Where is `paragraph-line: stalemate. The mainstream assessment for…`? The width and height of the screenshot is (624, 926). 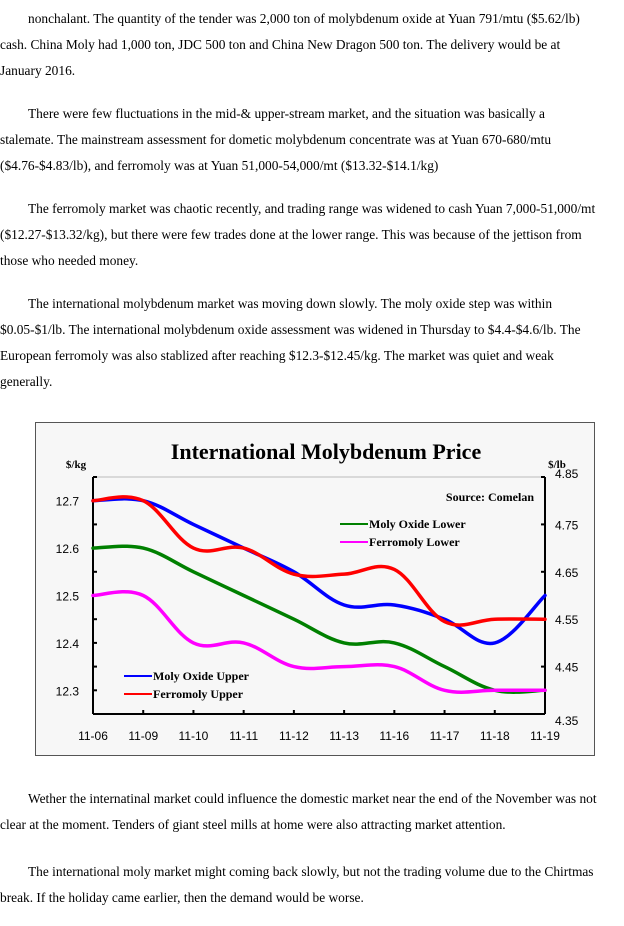 paragraph-line: stalemate. The mainstream assessment for… is located at coordinates (276, 139).